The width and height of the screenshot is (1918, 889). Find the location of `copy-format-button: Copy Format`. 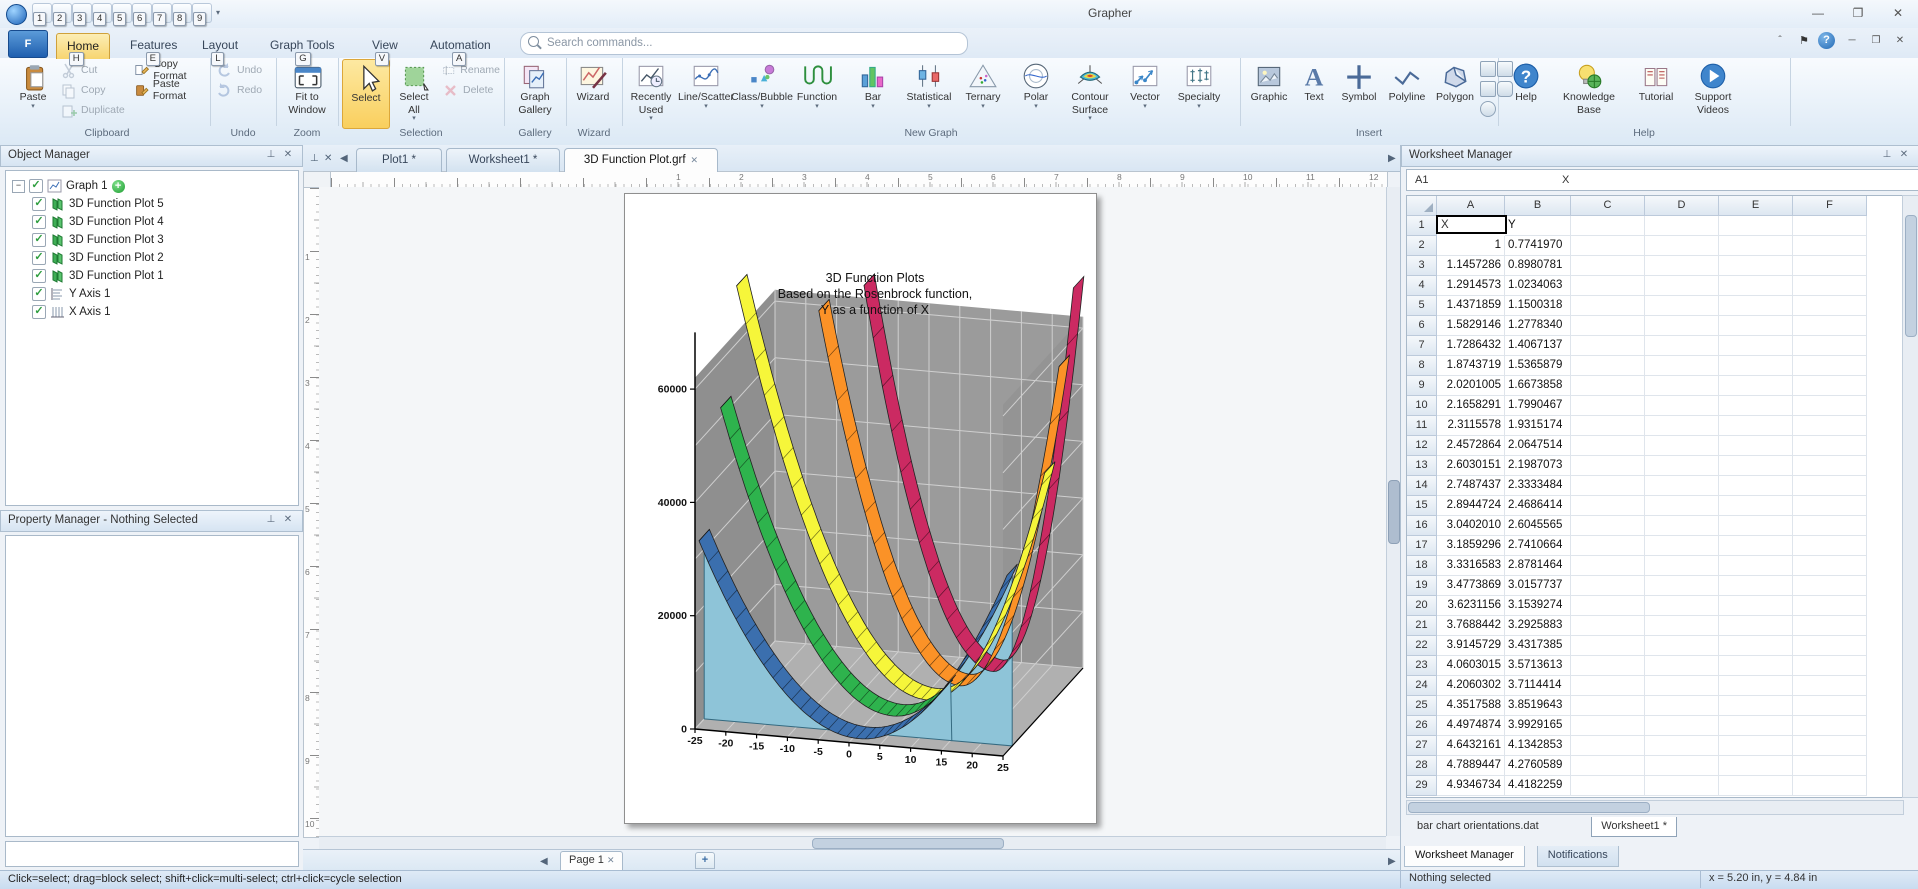

copy-format-button: Copy Format is located at coordinates (171, 70).